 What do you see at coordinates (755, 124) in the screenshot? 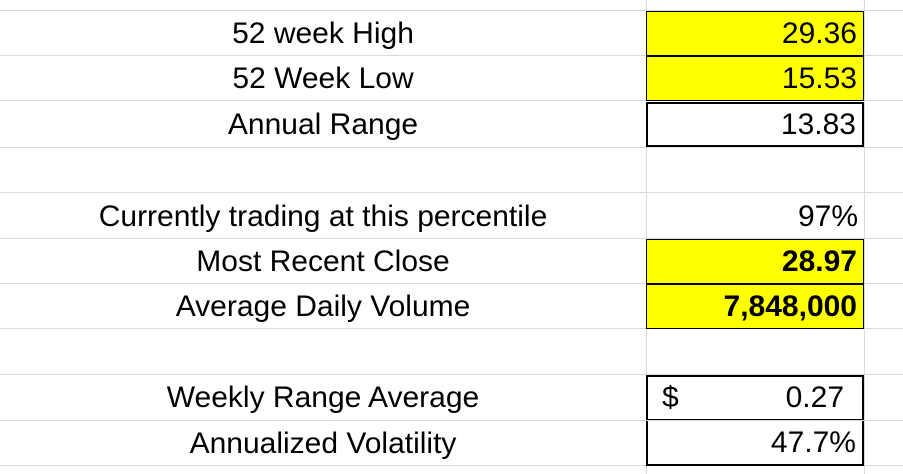
I see `cell-value: 13.83` at bounding box center [755, 124].